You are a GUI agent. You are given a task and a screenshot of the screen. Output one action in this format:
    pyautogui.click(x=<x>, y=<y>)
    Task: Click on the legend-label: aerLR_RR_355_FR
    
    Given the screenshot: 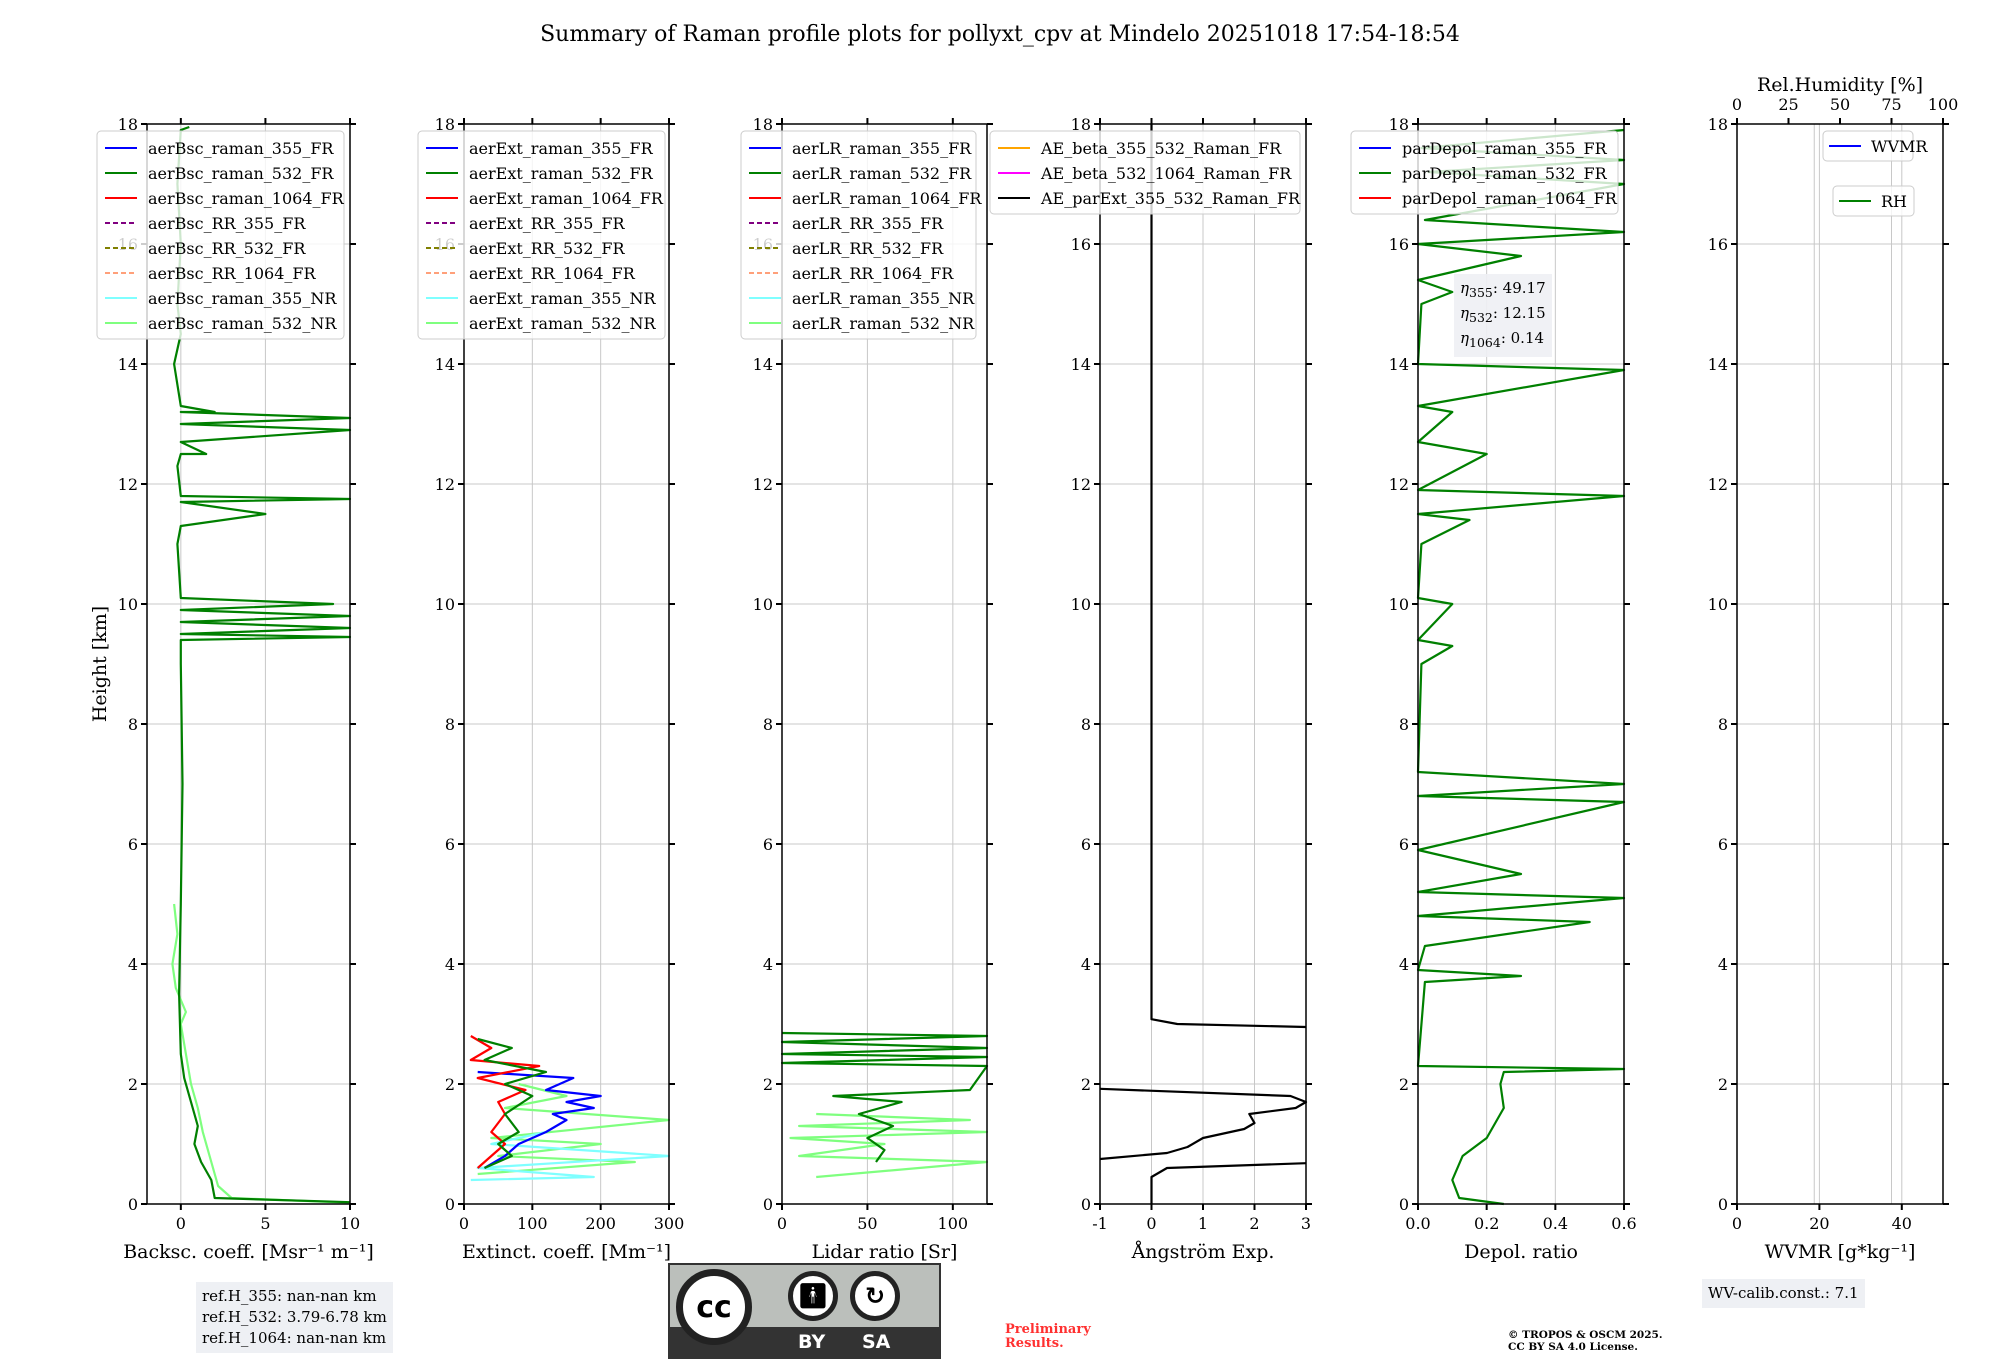 What is the action you would take?
    pyautogui.click(x=868, y=223)
    